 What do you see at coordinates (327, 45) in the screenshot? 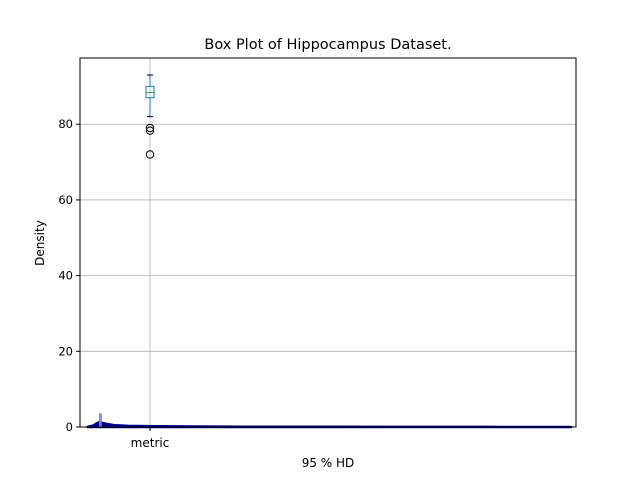
I see `chart-title: Box Plot of Hippocampus Dataset.` at bounding box center [327, 45].